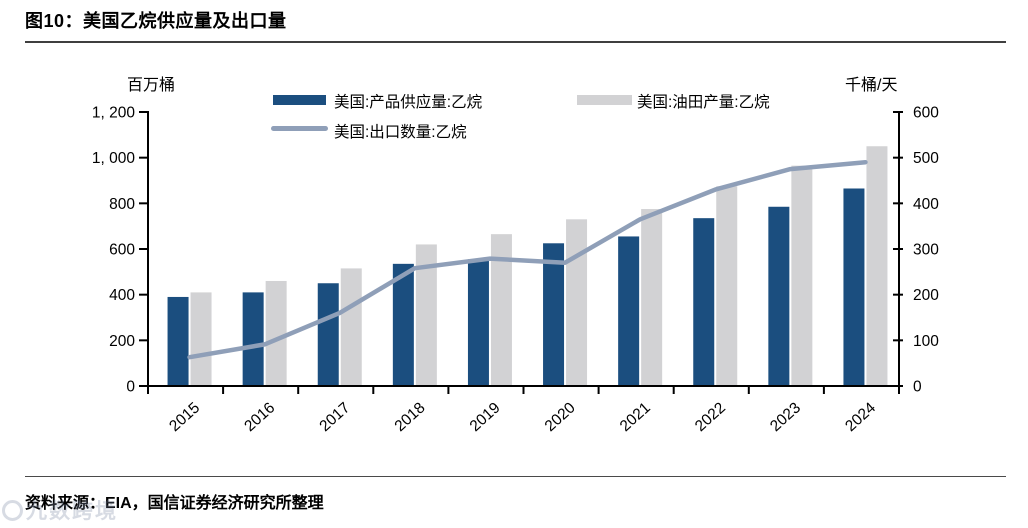  I want to click on bar-field-production-2017, so click(351, 327).